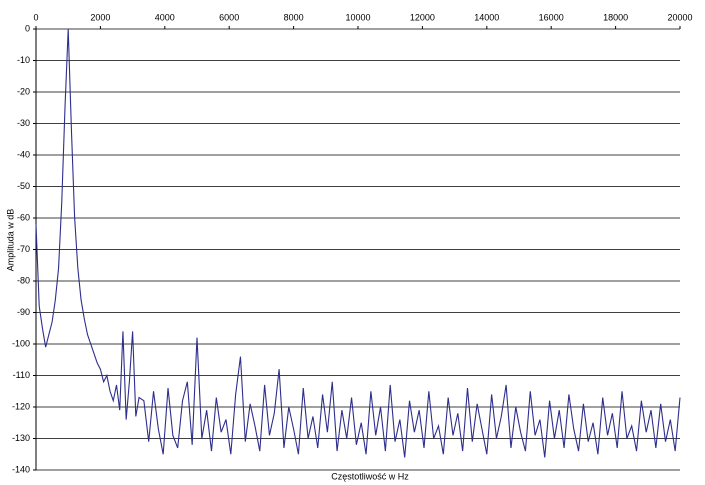 Image resolution: width=705 pixels, height=485 pixels. Describe the element at coordinates (21, 469) in the screenshot. I see `y-tick-label: -140` at that location.